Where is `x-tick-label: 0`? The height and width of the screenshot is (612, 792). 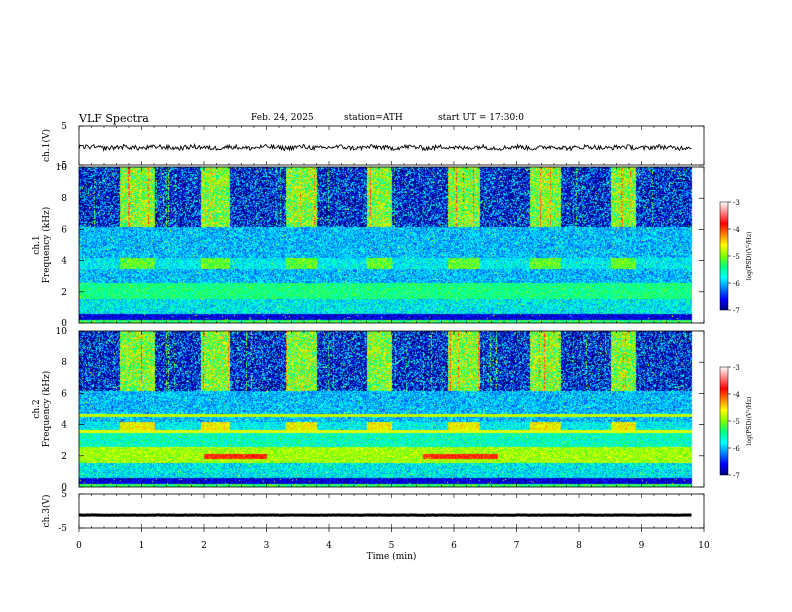 x-tick-label: 0 is located at coordinates (79, 546).